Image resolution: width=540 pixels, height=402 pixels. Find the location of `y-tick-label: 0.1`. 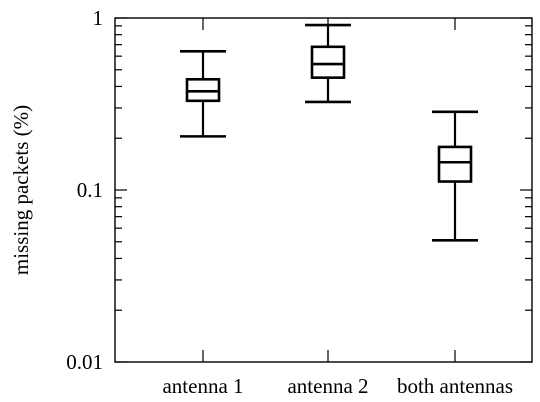

y-tick-label: 0.1 is located at coordinates (90, 190).